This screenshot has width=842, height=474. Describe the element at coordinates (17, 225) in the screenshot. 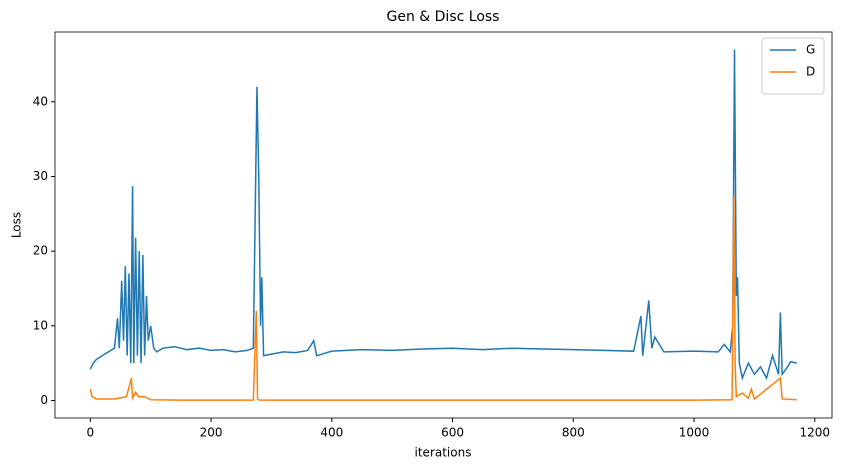

I see `y-axis-label: Loss` at that location.